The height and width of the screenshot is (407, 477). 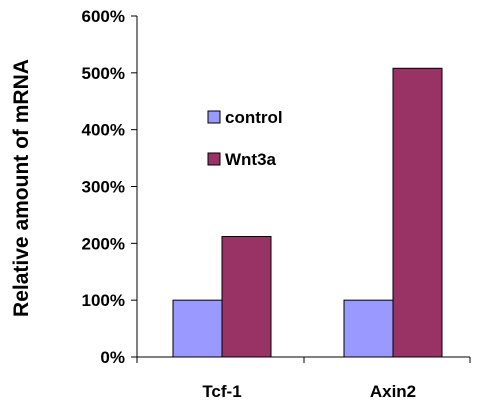 What do you see at coordinates (368, 328) in the screenshot?
I see `bar-control-axin2` at bounding box center [368, 328].